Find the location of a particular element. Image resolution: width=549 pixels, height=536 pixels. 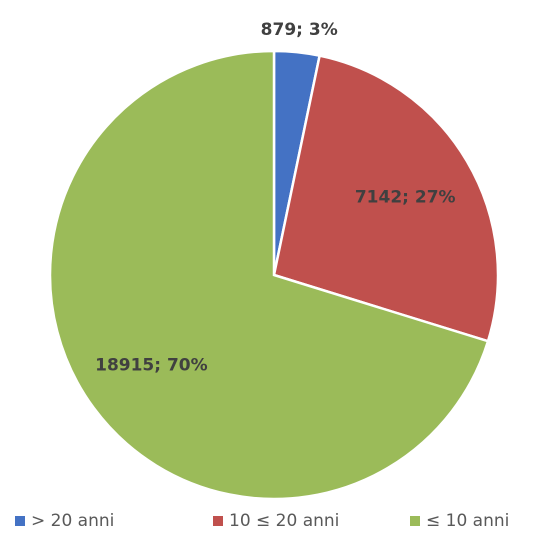

data-label: 18915; 70% is located at coordinates (151, 365).